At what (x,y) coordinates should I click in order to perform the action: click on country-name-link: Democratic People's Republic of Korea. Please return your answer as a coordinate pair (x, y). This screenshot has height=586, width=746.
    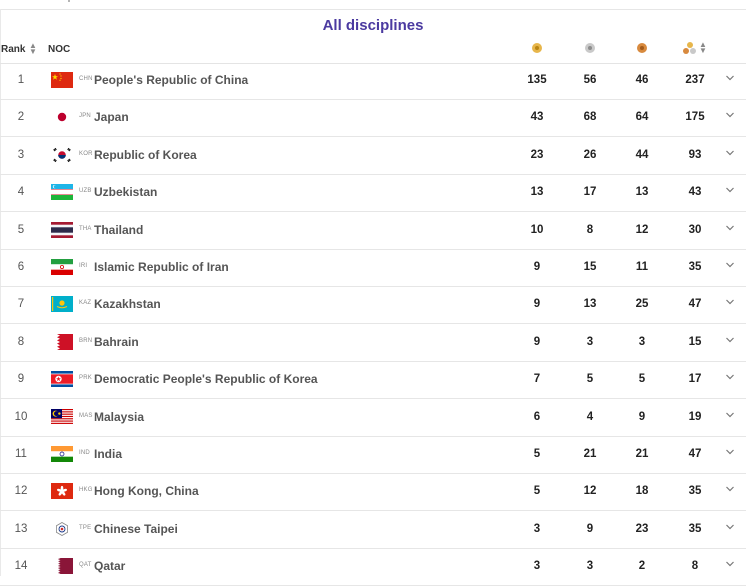
    Looking at the image, I should click on (206, 379).